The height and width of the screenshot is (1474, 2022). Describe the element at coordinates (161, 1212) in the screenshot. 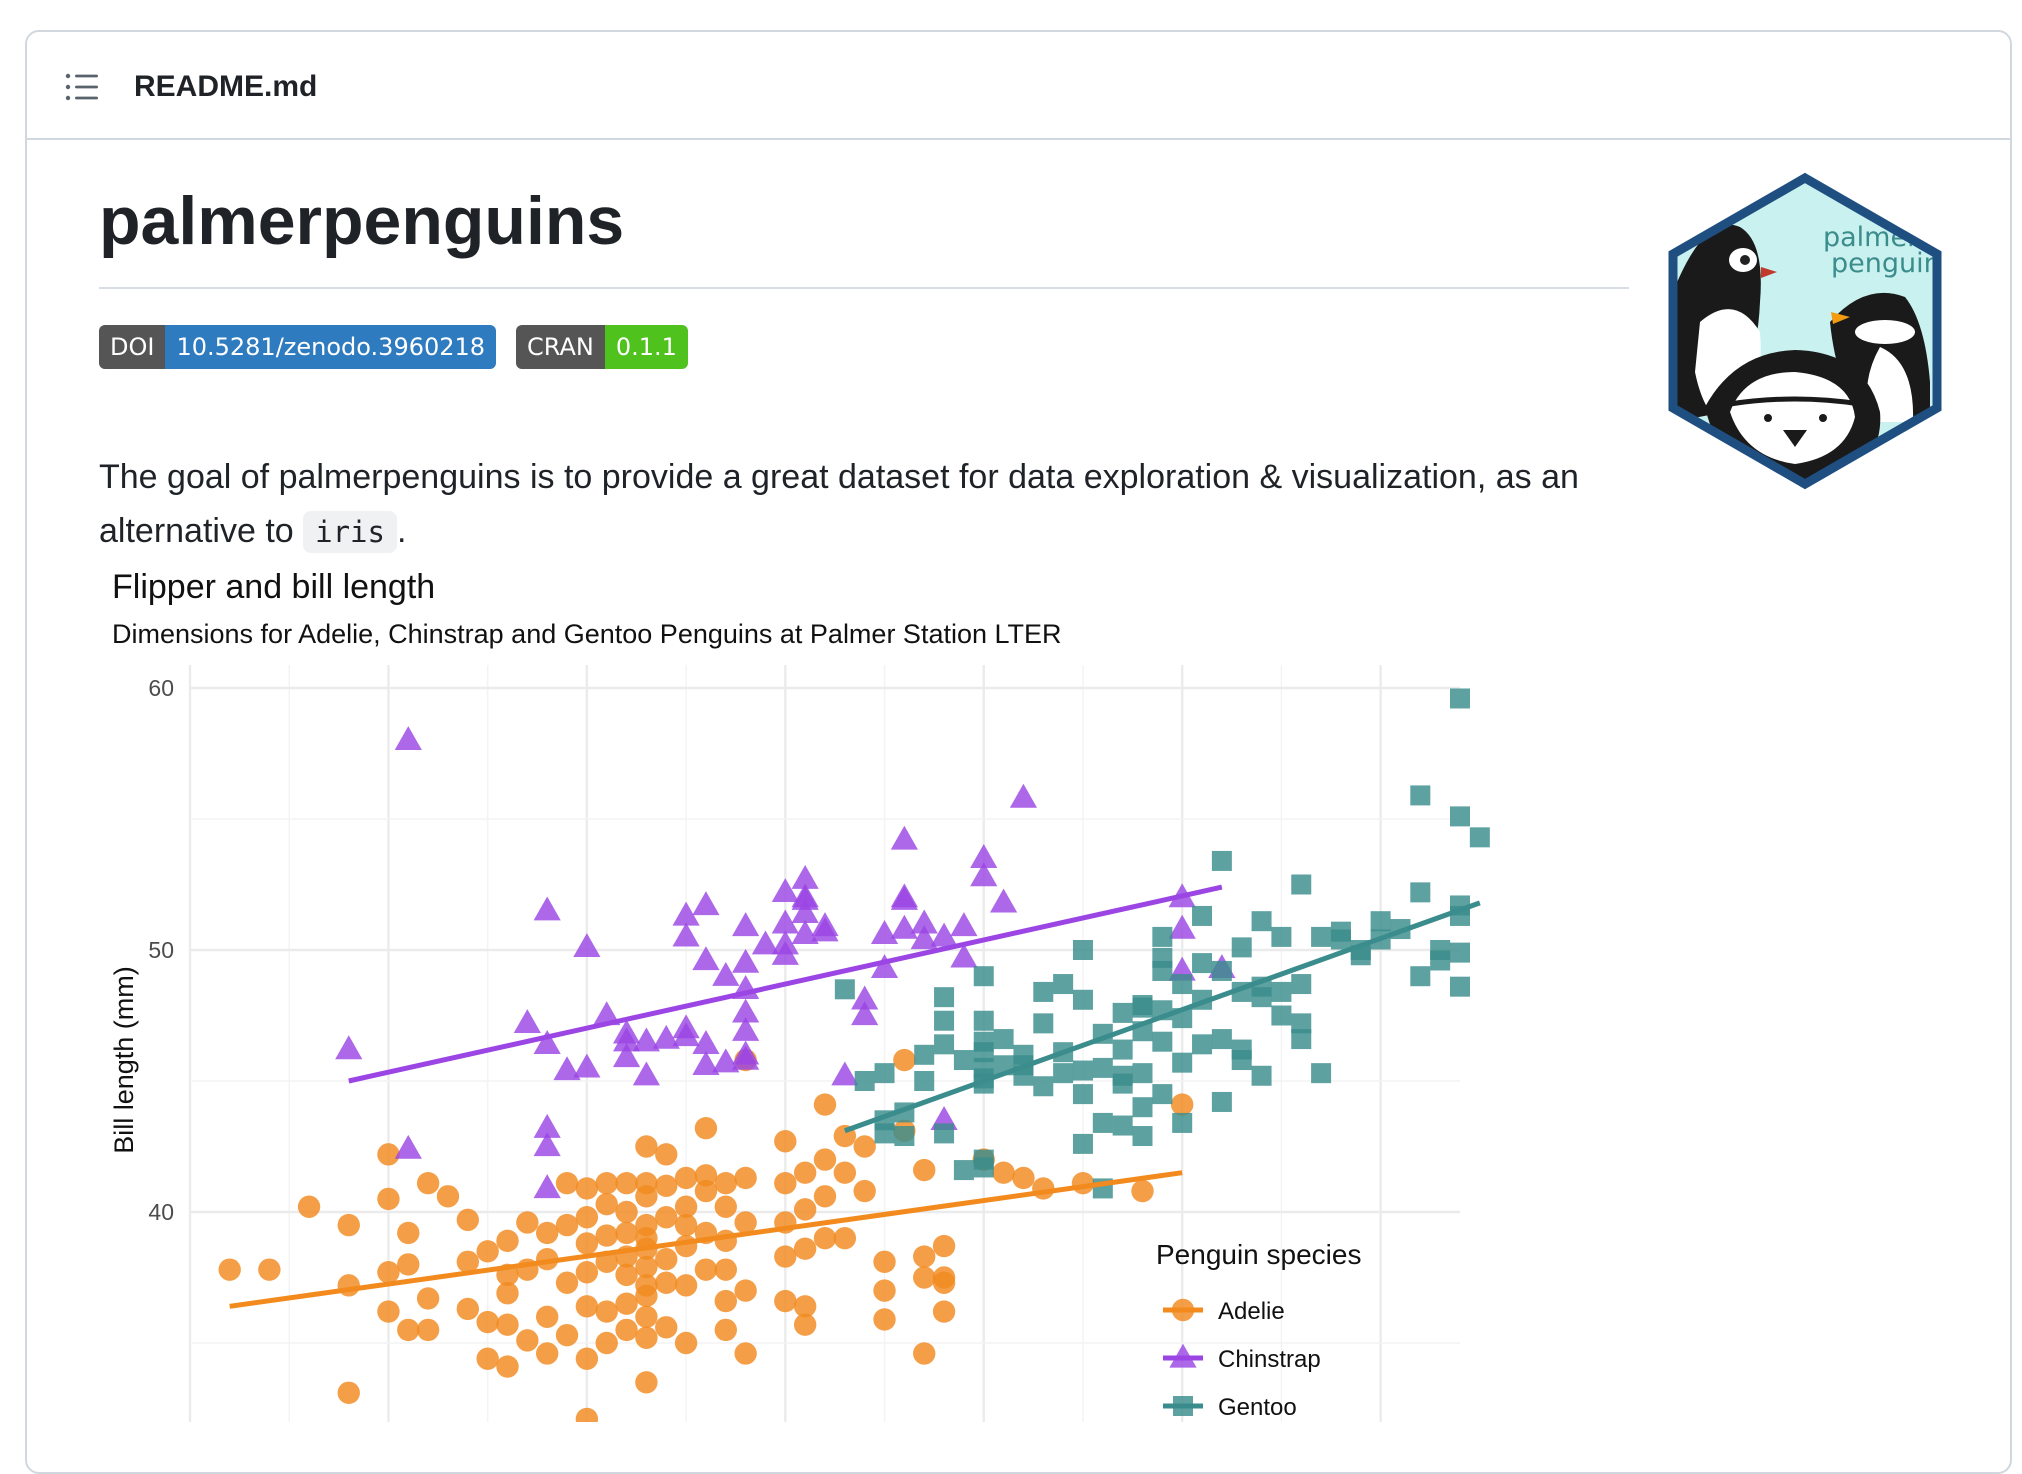

I see `y-tick-label: 40` at that location.